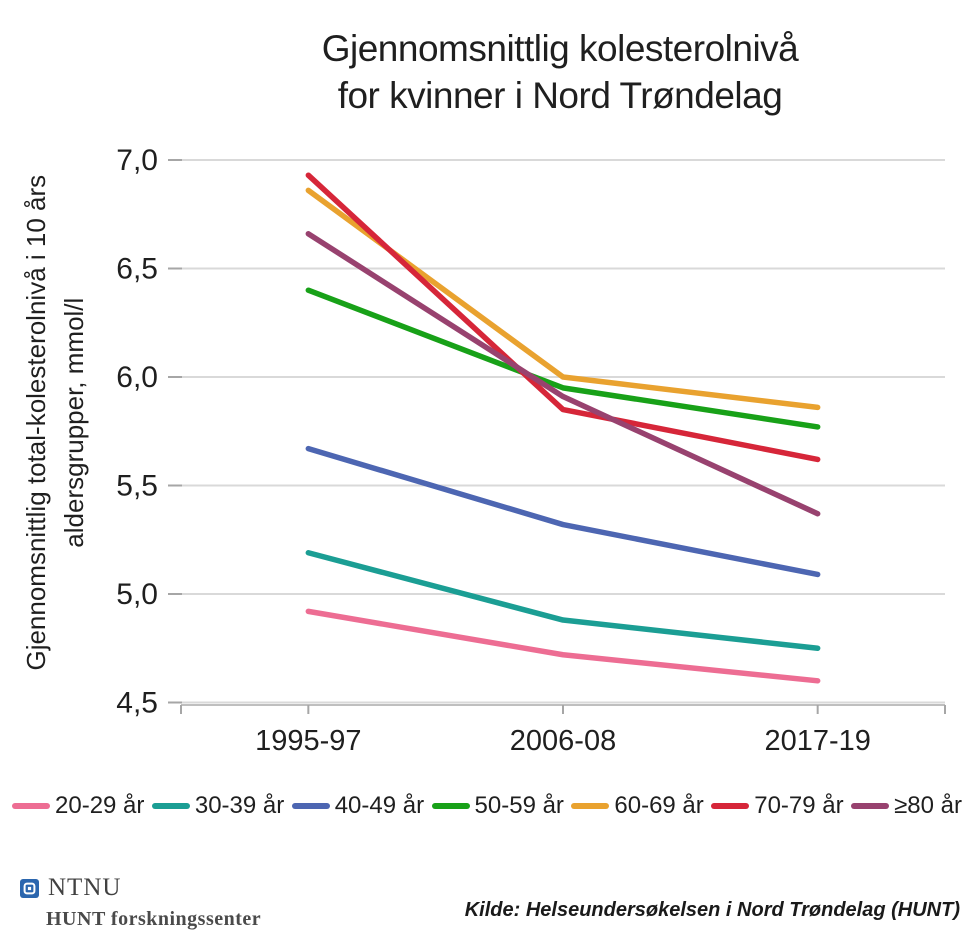 This screenshot has width=970, height=950. Describe the element at coordinates (137, 377) in the screenshot. I see `y-tick-label: 6,0` at that location.